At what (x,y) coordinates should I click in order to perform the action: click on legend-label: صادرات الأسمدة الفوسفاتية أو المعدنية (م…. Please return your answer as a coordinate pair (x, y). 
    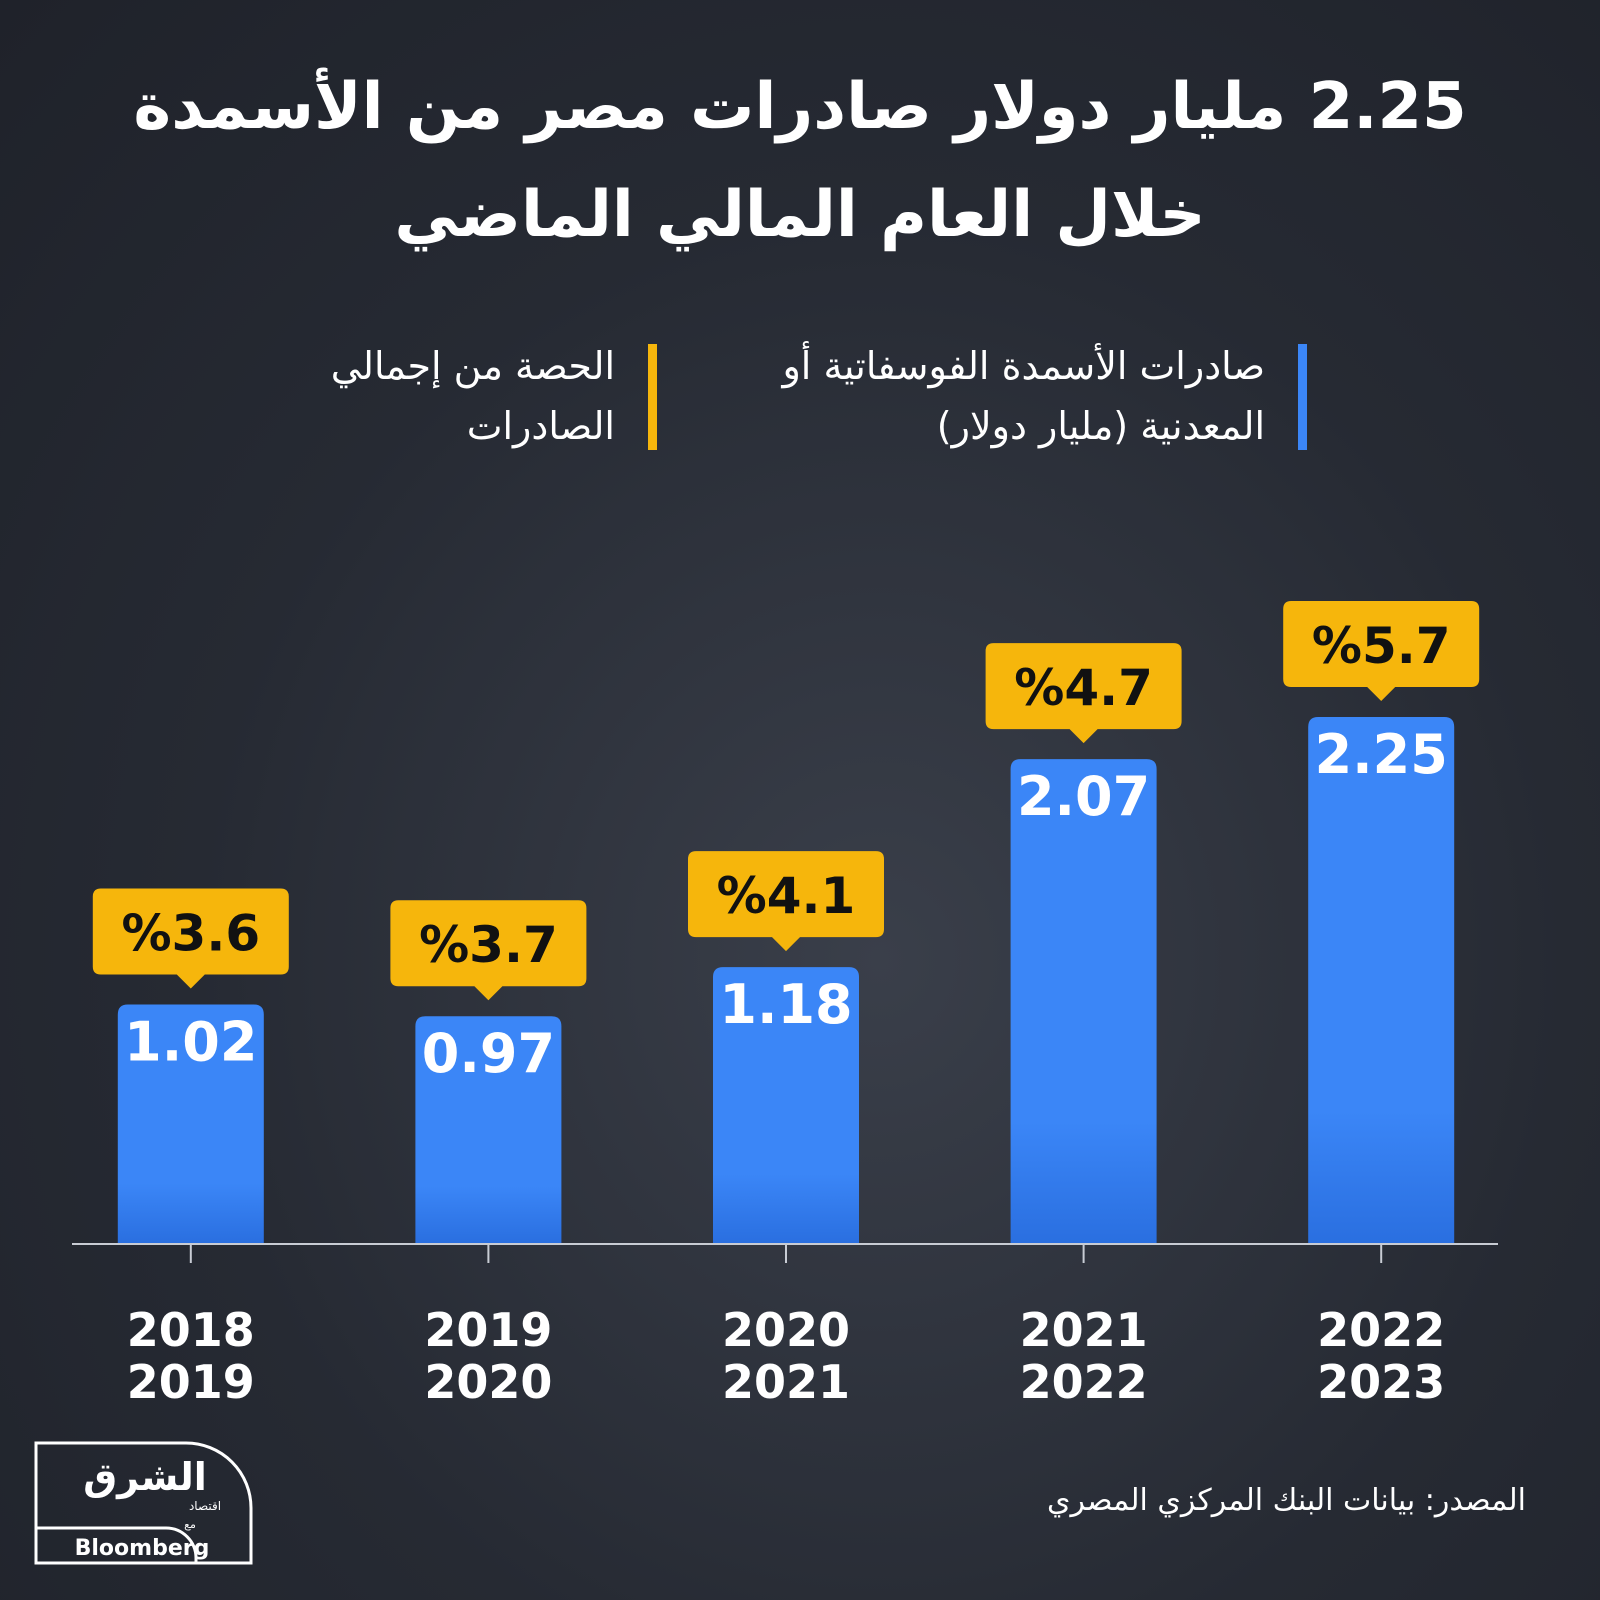
    Looking at the image, I should click on (1023, 396).